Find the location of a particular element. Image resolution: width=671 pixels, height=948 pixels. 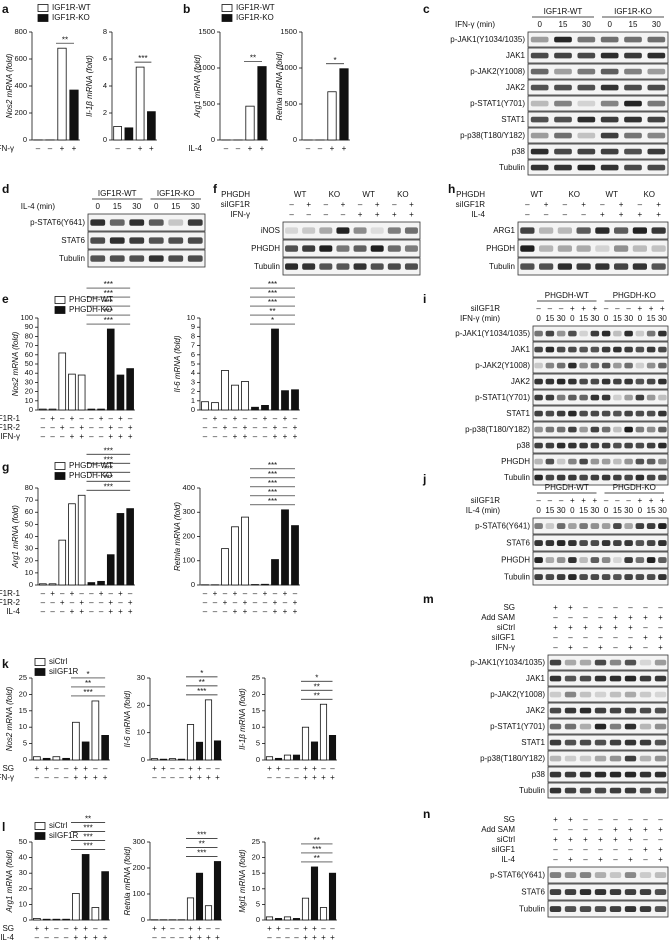

y-tick-label: 500 is located at coordinates (208, 103).